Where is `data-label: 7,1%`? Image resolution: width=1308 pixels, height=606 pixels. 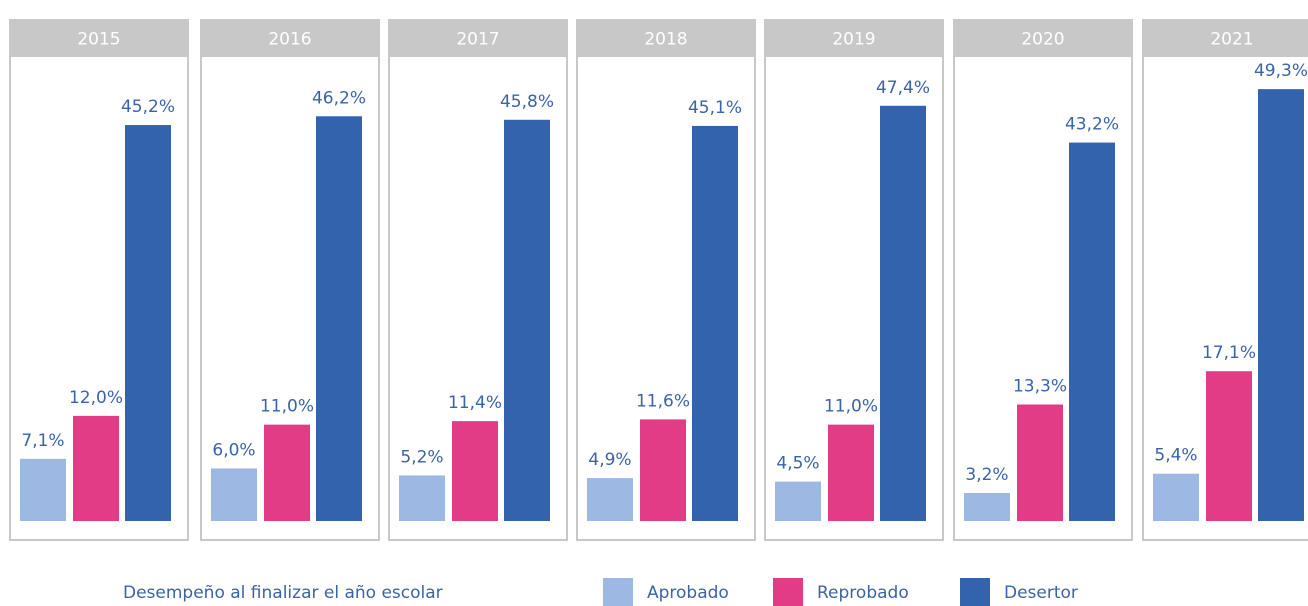 data-label: 7,1% is located at coordinates (42, 441).